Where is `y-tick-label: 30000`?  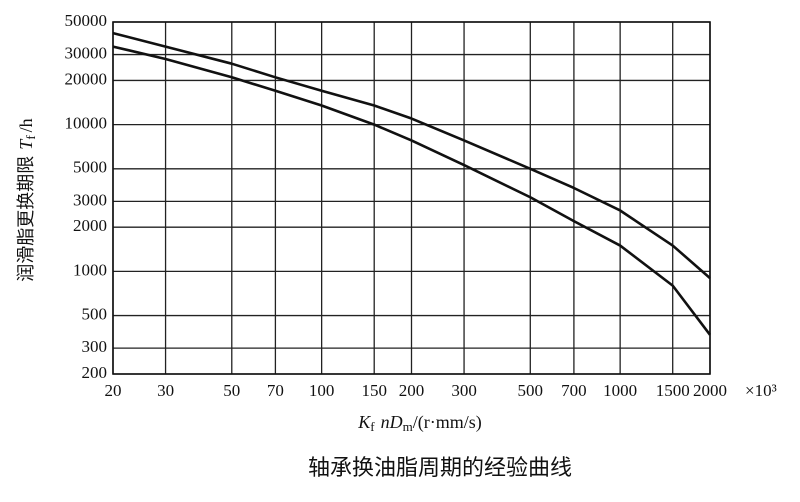
y-tick-label: 30000 is located at coordinates (86, 52).